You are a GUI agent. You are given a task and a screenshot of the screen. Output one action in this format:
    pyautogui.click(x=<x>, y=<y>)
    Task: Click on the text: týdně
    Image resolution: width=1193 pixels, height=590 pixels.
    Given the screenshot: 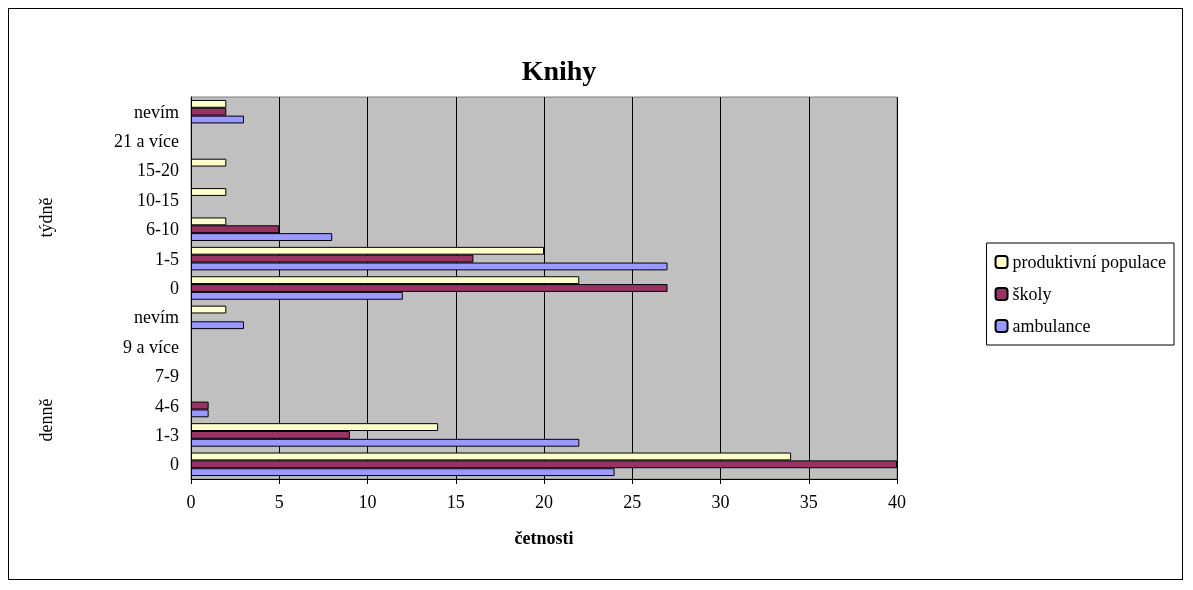 What is the action you would take?
    pyautogui.click(x=46, y=217)
    